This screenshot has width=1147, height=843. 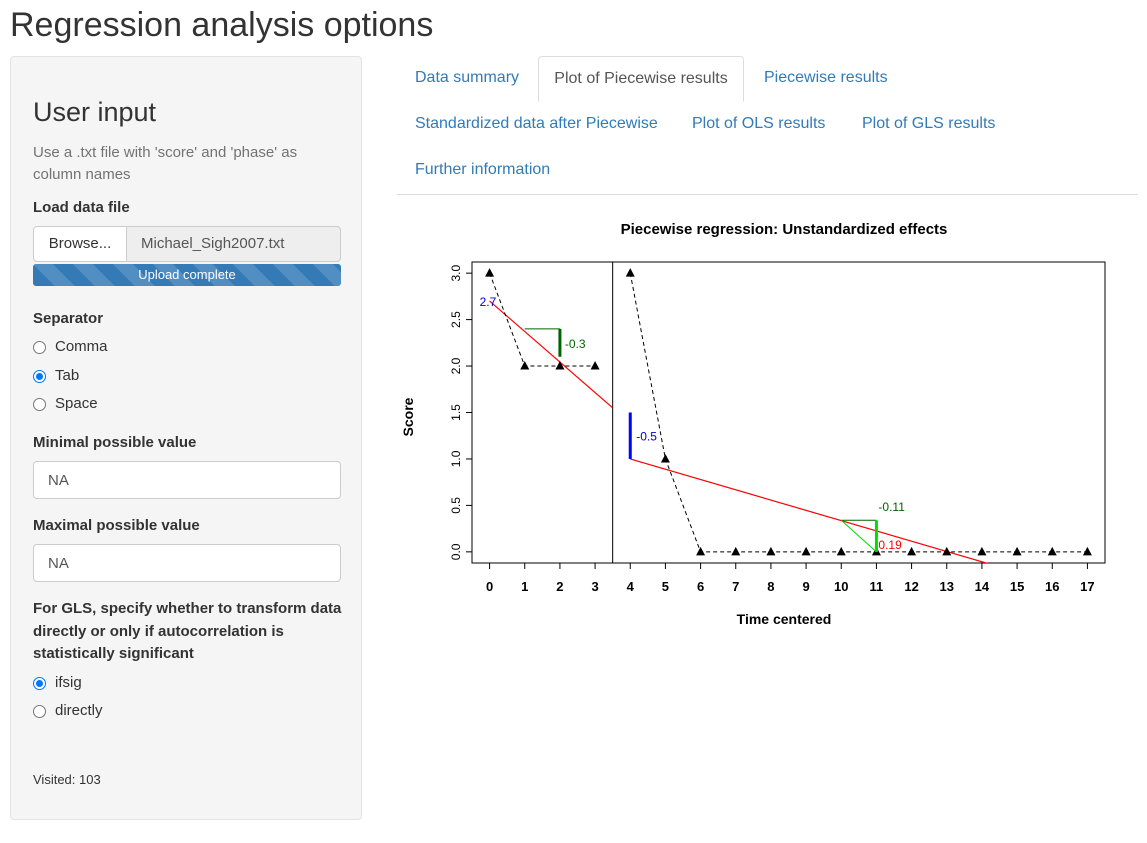 I want to click on x-tick-label: 10, so click(x=841, y=586).